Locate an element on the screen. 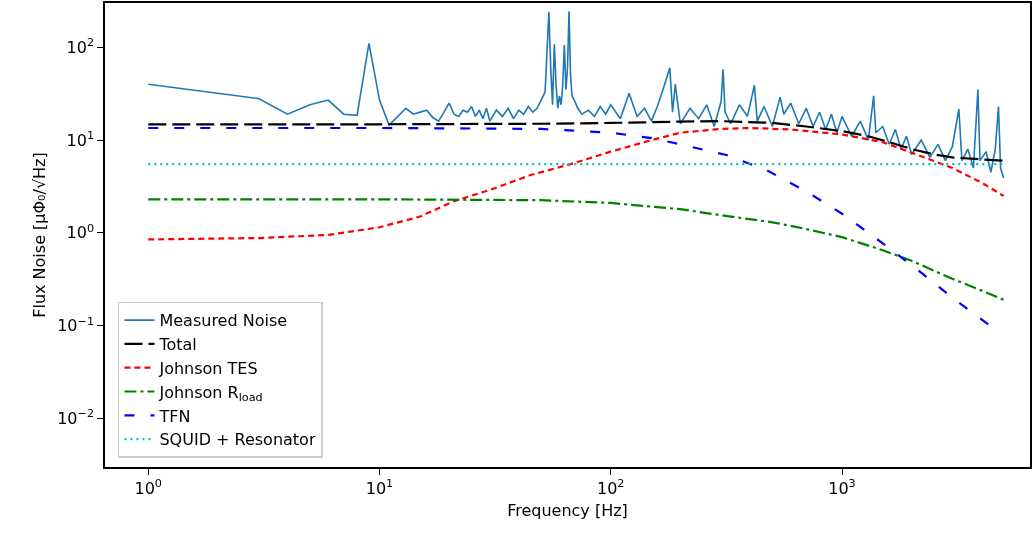 This screenshot has width=1036, height=540. x-tick-label: 10$^{3}$ is located at coordinates (842, 487).